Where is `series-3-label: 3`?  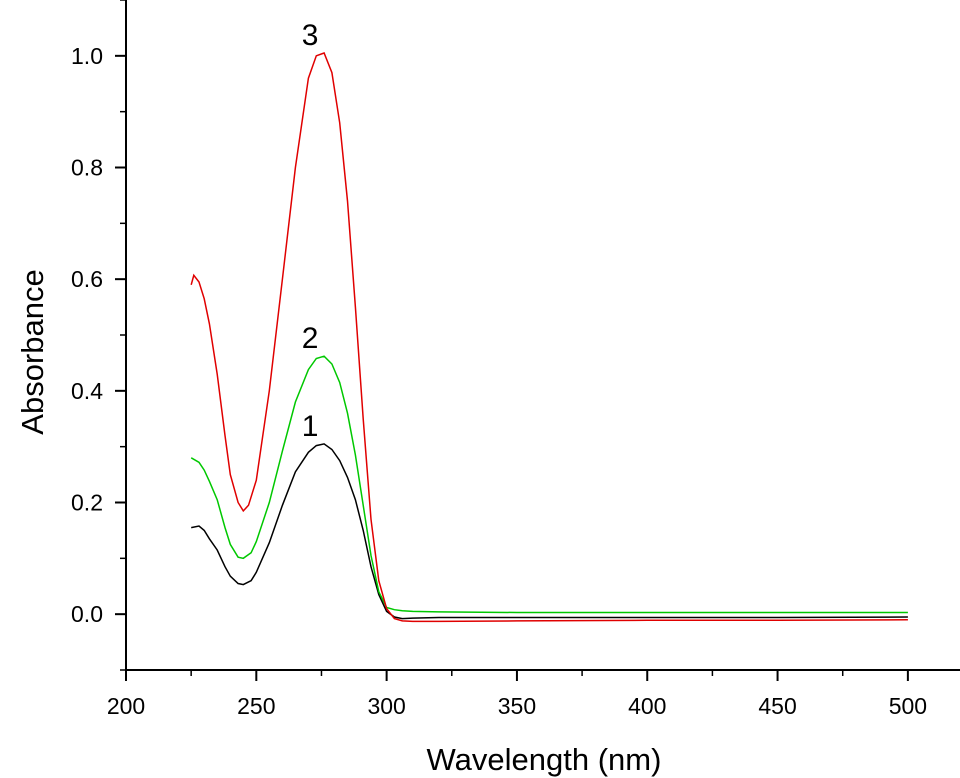
series-3-label: 3 is located at coordinates (310, 35).